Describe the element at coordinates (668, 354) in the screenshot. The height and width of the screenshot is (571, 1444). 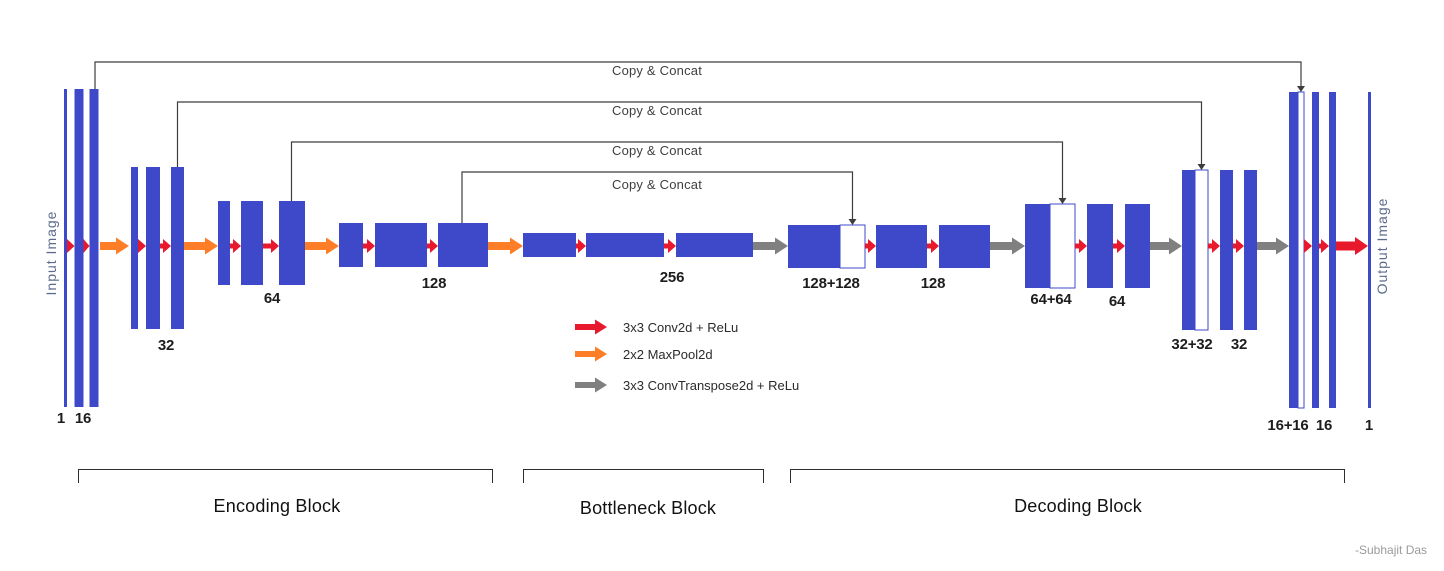
I see `legend-label-maxpool: 2x2 MaxPool2d` at that location.